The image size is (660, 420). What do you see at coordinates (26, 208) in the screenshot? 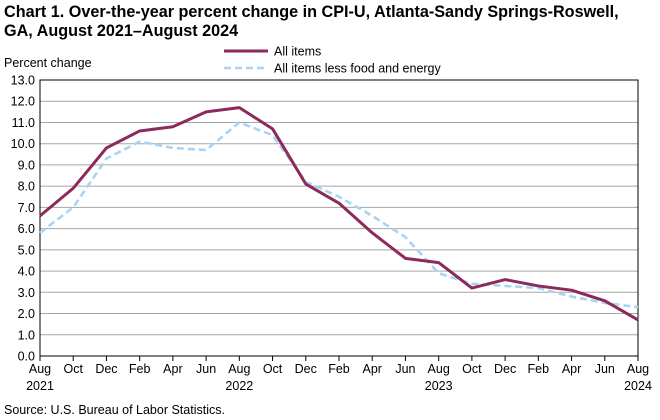
I see `y-tick-label: 7.0` at bounding box center [26, 208].